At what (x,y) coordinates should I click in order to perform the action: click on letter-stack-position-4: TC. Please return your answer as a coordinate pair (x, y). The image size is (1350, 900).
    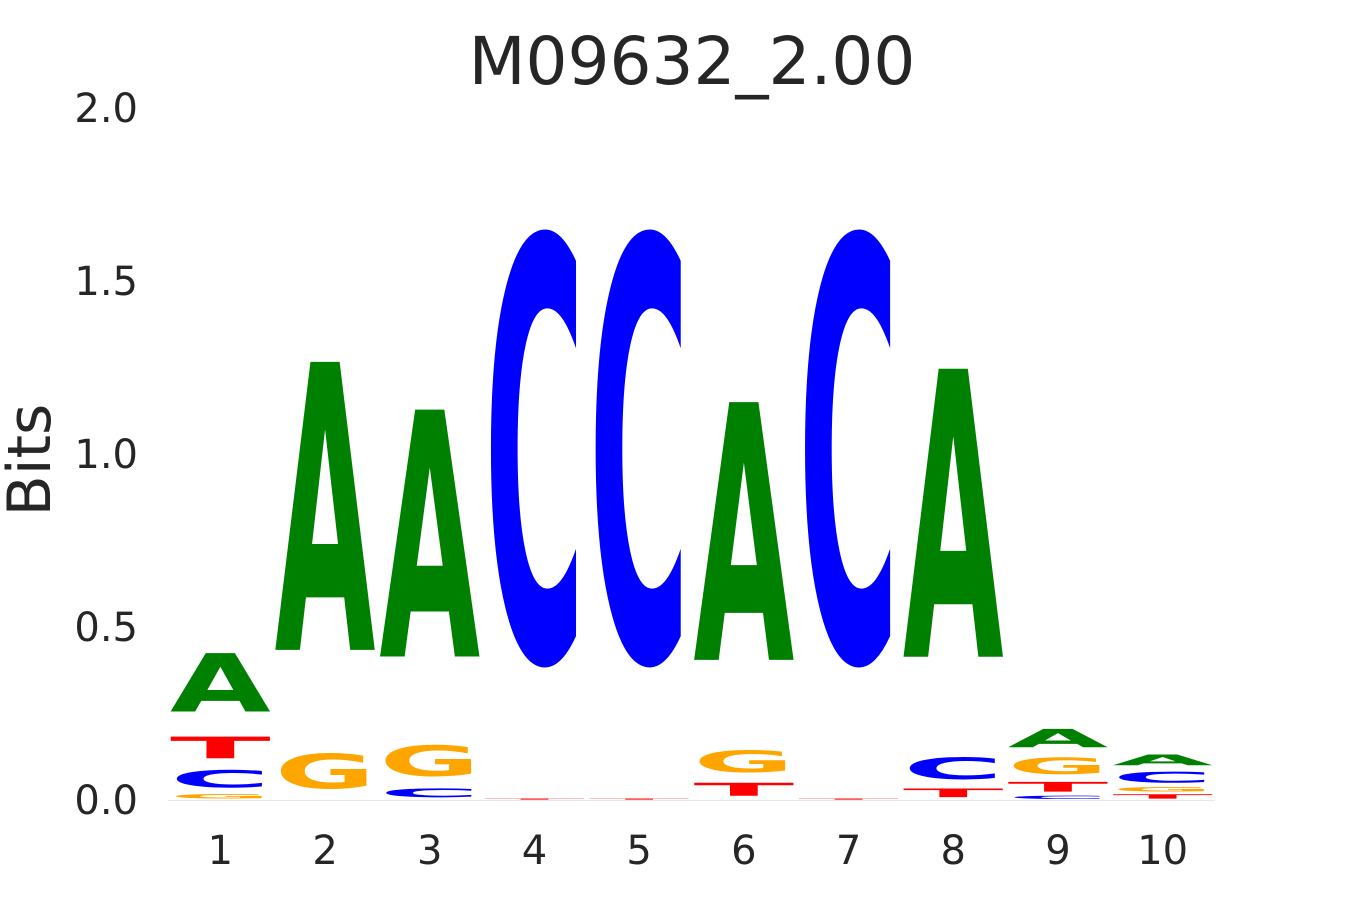
    Looking at the image, I should click on (534, 461).